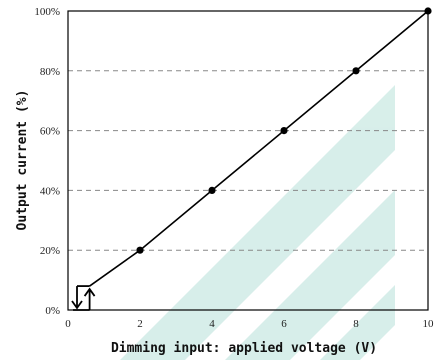  Describe the element at coordinates (47, 12) in the screenshot. I see `y-tick-label: 100%` at that location.